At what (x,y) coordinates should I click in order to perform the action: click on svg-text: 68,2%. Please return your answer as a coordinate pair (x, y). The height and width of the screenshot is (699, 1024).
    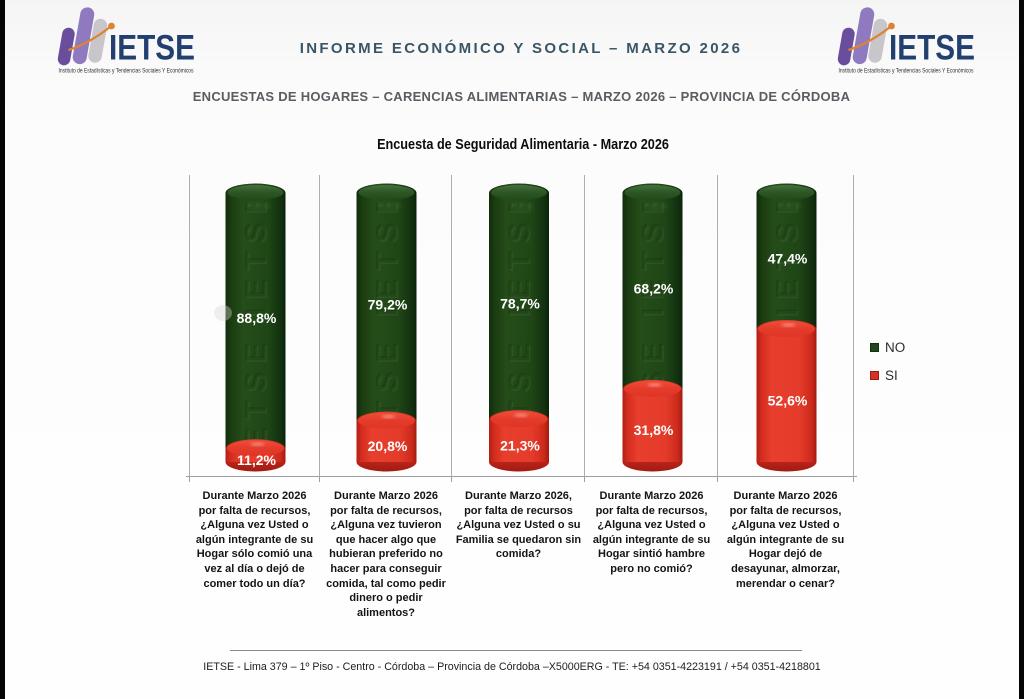
    Looking at the image, I should click on (654, 288).